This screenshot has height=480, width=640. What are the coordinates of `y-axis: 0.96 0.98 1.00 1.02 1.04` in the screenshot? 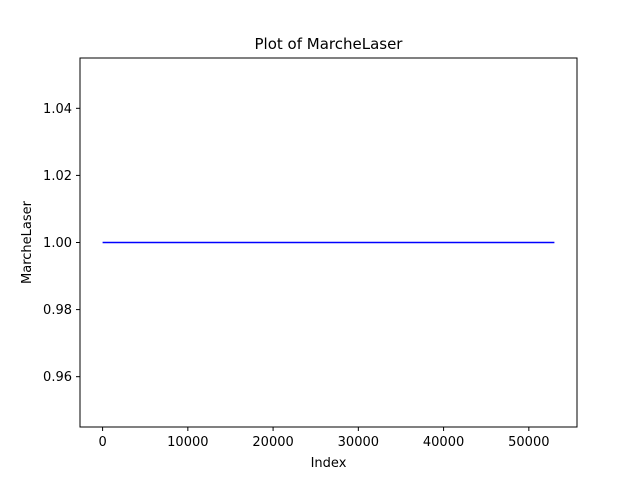 It's located at (61, 243).